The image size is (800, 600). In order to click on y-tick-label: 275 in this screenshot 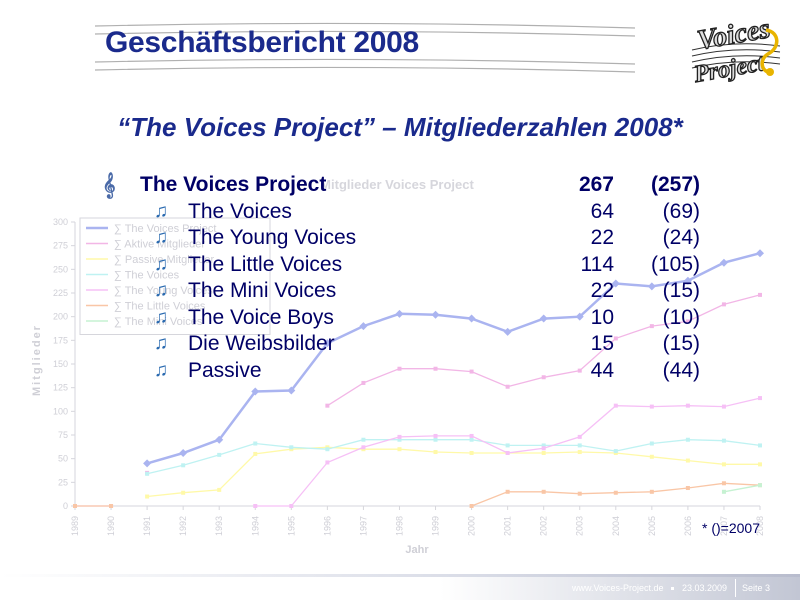, I will do `click(60, 246)`.